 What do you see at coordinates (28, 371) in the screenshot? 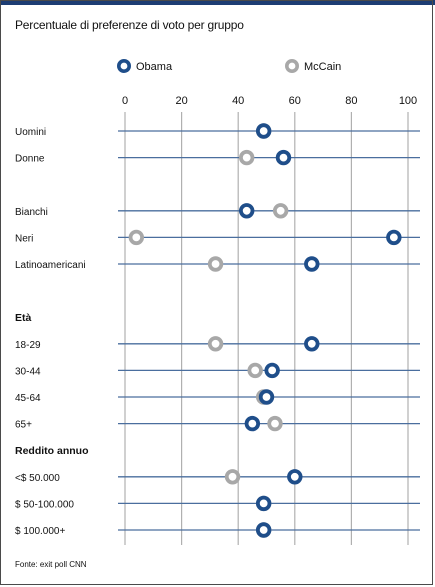
I see `row-label-30-44: 30-44` at bounding box center [28, 371].